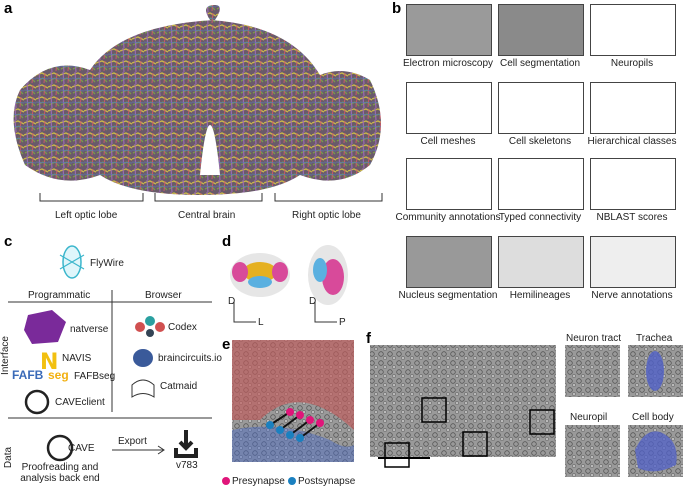  Describe the element at coordinates (227, 241) in the screenshot. I see `panel-label: d` at that location.